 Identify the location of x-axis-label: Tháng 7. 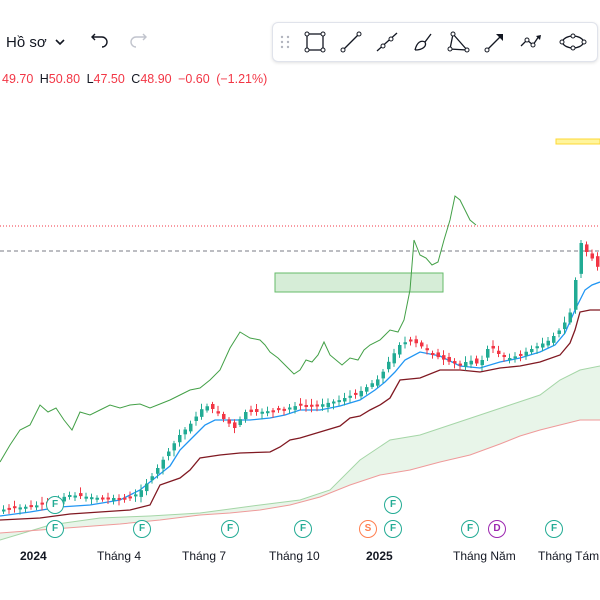
(204, 556).